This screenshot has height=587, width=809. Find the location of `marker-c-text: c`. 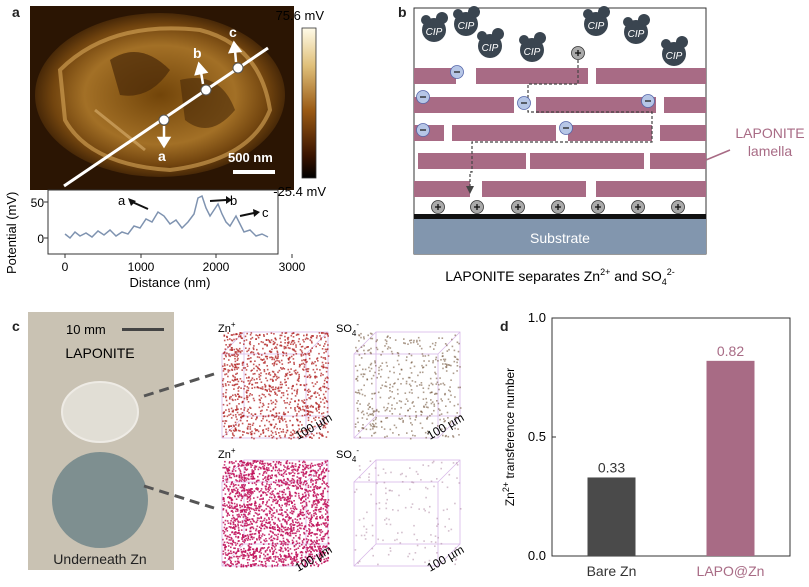

marker-c-text: c is located at coordinates (233, 32).